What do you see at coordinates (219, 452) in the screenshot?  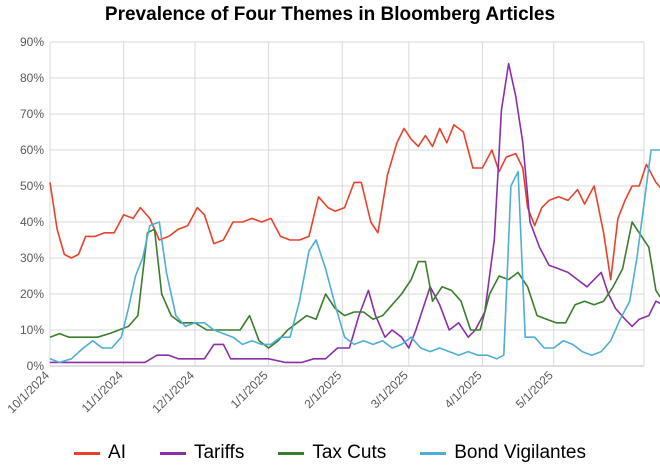 I see `legend-label-tariffs: Tariffs` at bounding box center [219, 452].